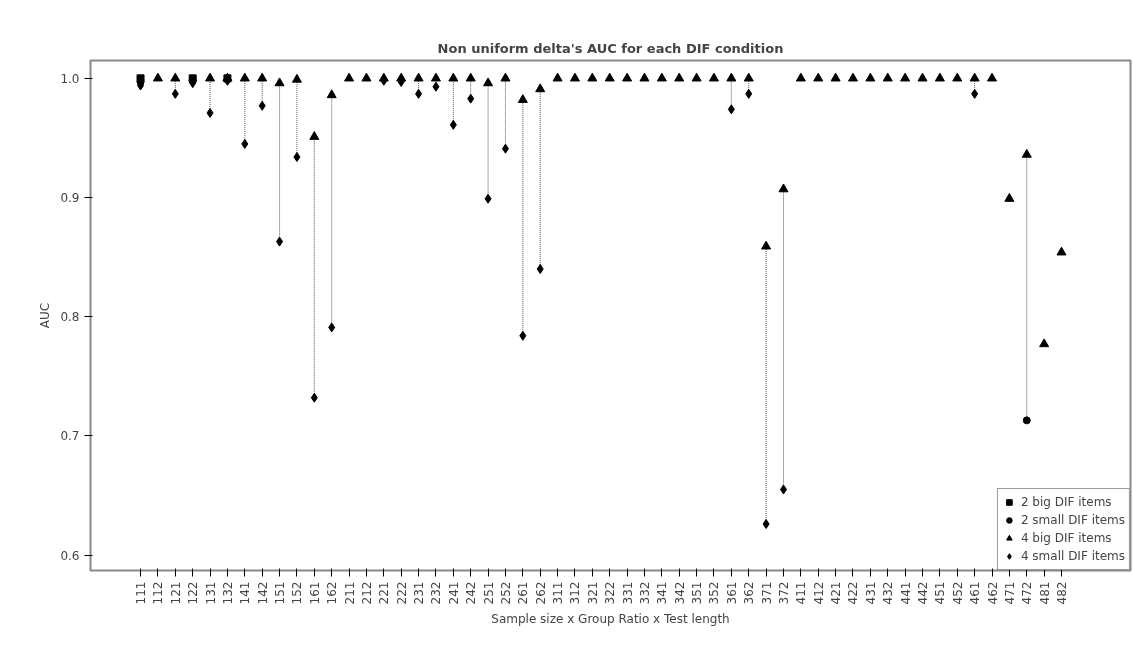 The image size is (1133, 662). I want to click on x-tick-label: 132, so click(227, 593).